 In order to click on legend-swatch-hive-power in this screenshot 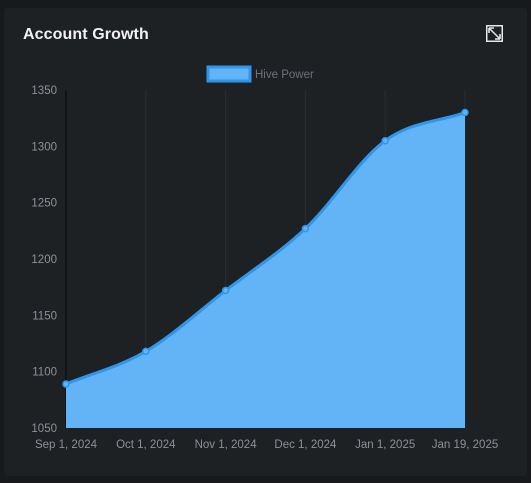, I will do `click(229, 74)`.